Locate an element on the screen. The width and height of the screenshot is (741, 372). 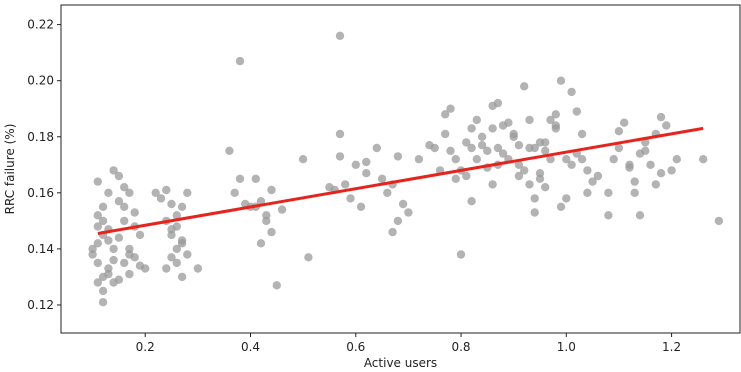
y-tick-label: 0.14 is located at coordinates (40, 249).